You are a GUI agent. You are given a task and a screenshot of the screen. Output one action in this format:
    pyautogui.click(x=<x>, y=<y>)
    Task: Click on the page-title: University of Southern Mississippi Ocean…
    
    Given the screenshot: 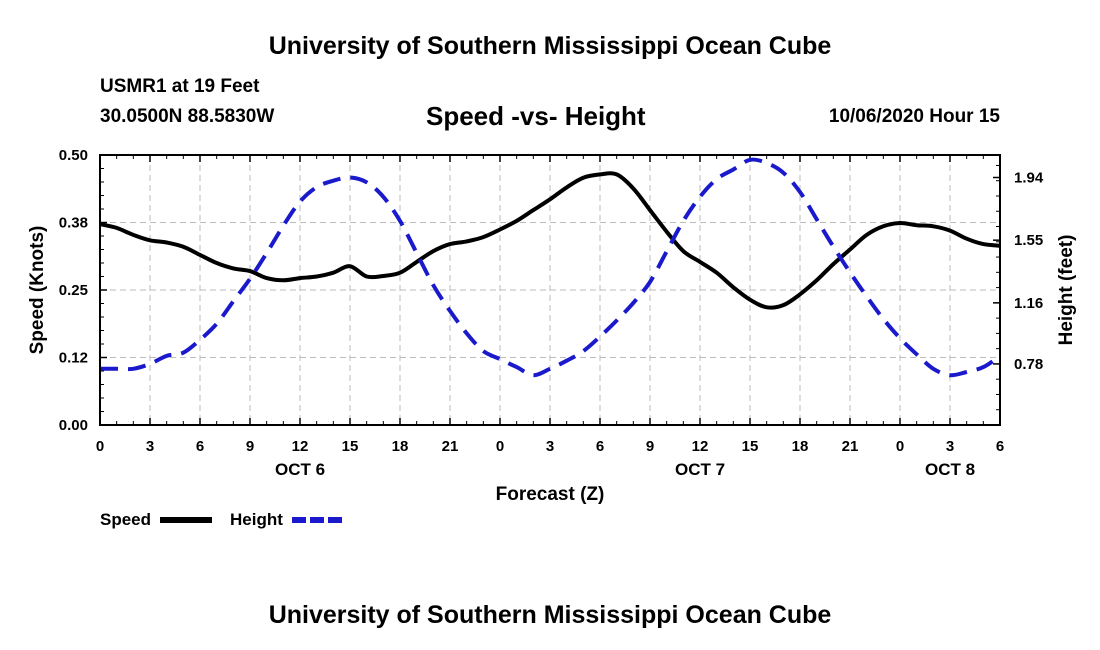 What is the action you would take?
    pyautogui.click(x=550, y=46)
    